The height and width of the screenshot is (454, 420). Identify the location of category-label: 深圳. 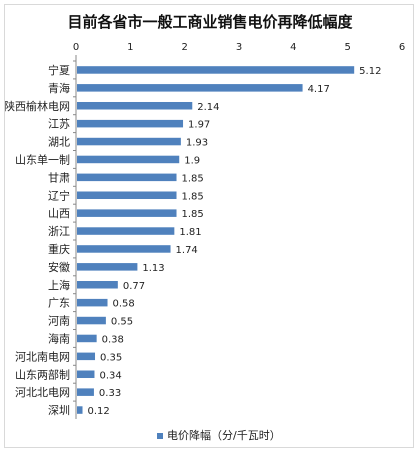
(59, 410).